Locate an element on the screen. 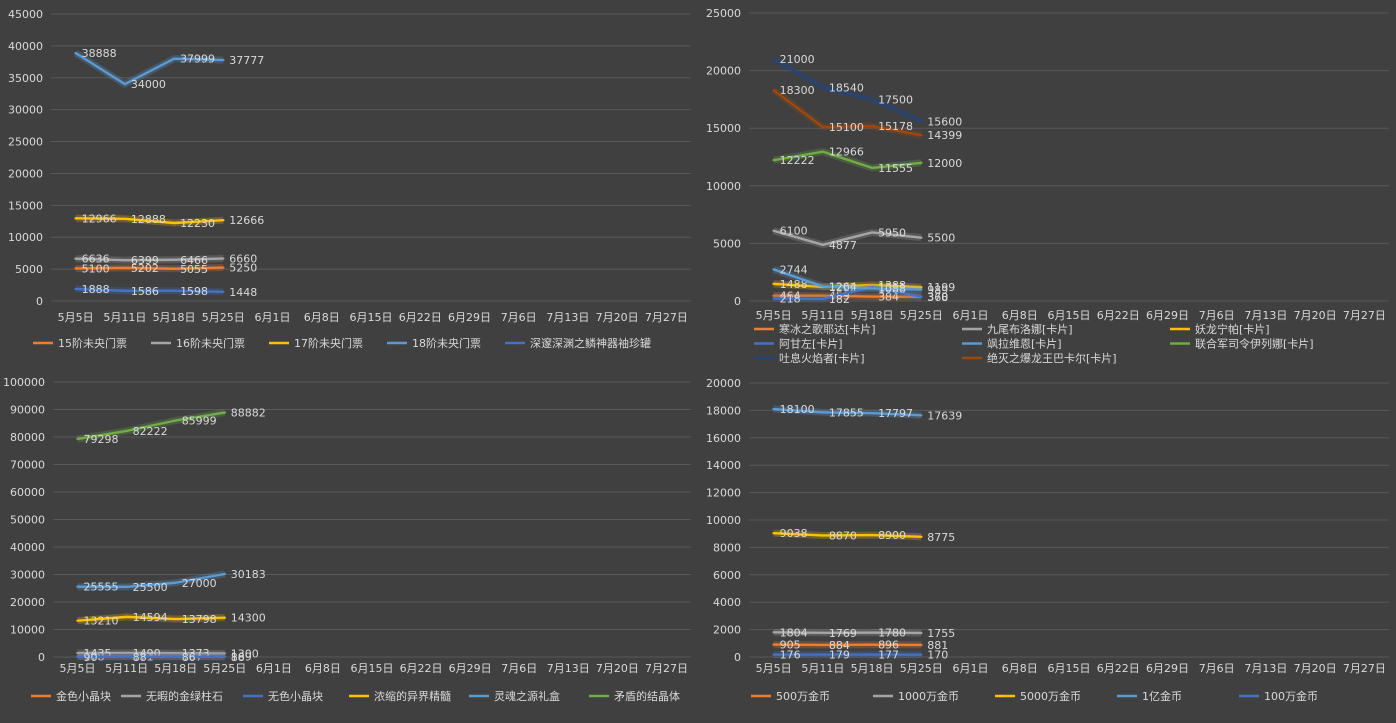  data-label: 884 is located at coordinates (839, 645).